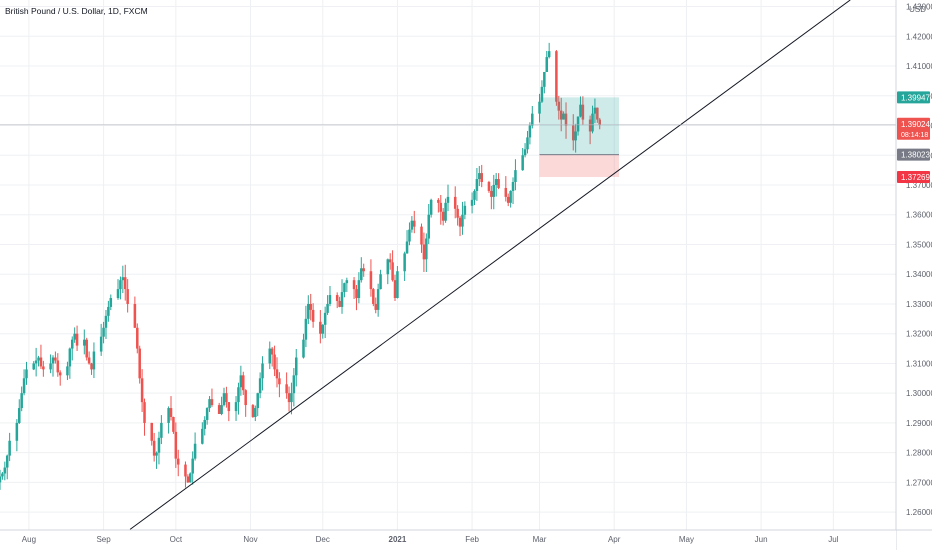 The width and height of the screenshot is (932, 550). What do you see at coordinates (579, 126) in the screenshot?
I see `profit-zone` at bounding box center [579, 126].